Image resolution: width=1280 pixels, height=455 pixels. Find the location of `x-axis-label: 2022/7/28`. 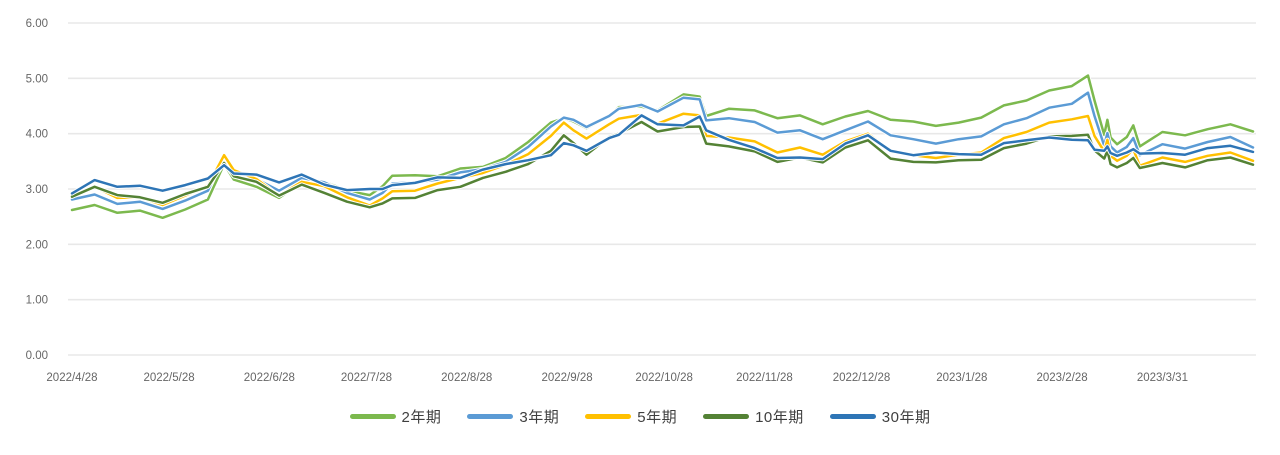

x-axis-label: 2022/7/28 is located at coordinates (366, 378).